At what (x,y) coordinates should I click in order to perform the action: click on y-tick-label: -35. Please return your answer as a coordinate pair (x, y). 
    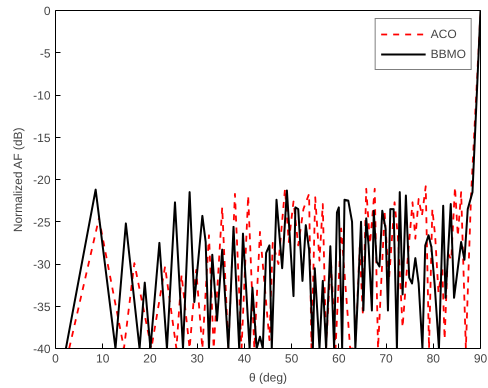
    Looking at the image, I should click on (42, 307).